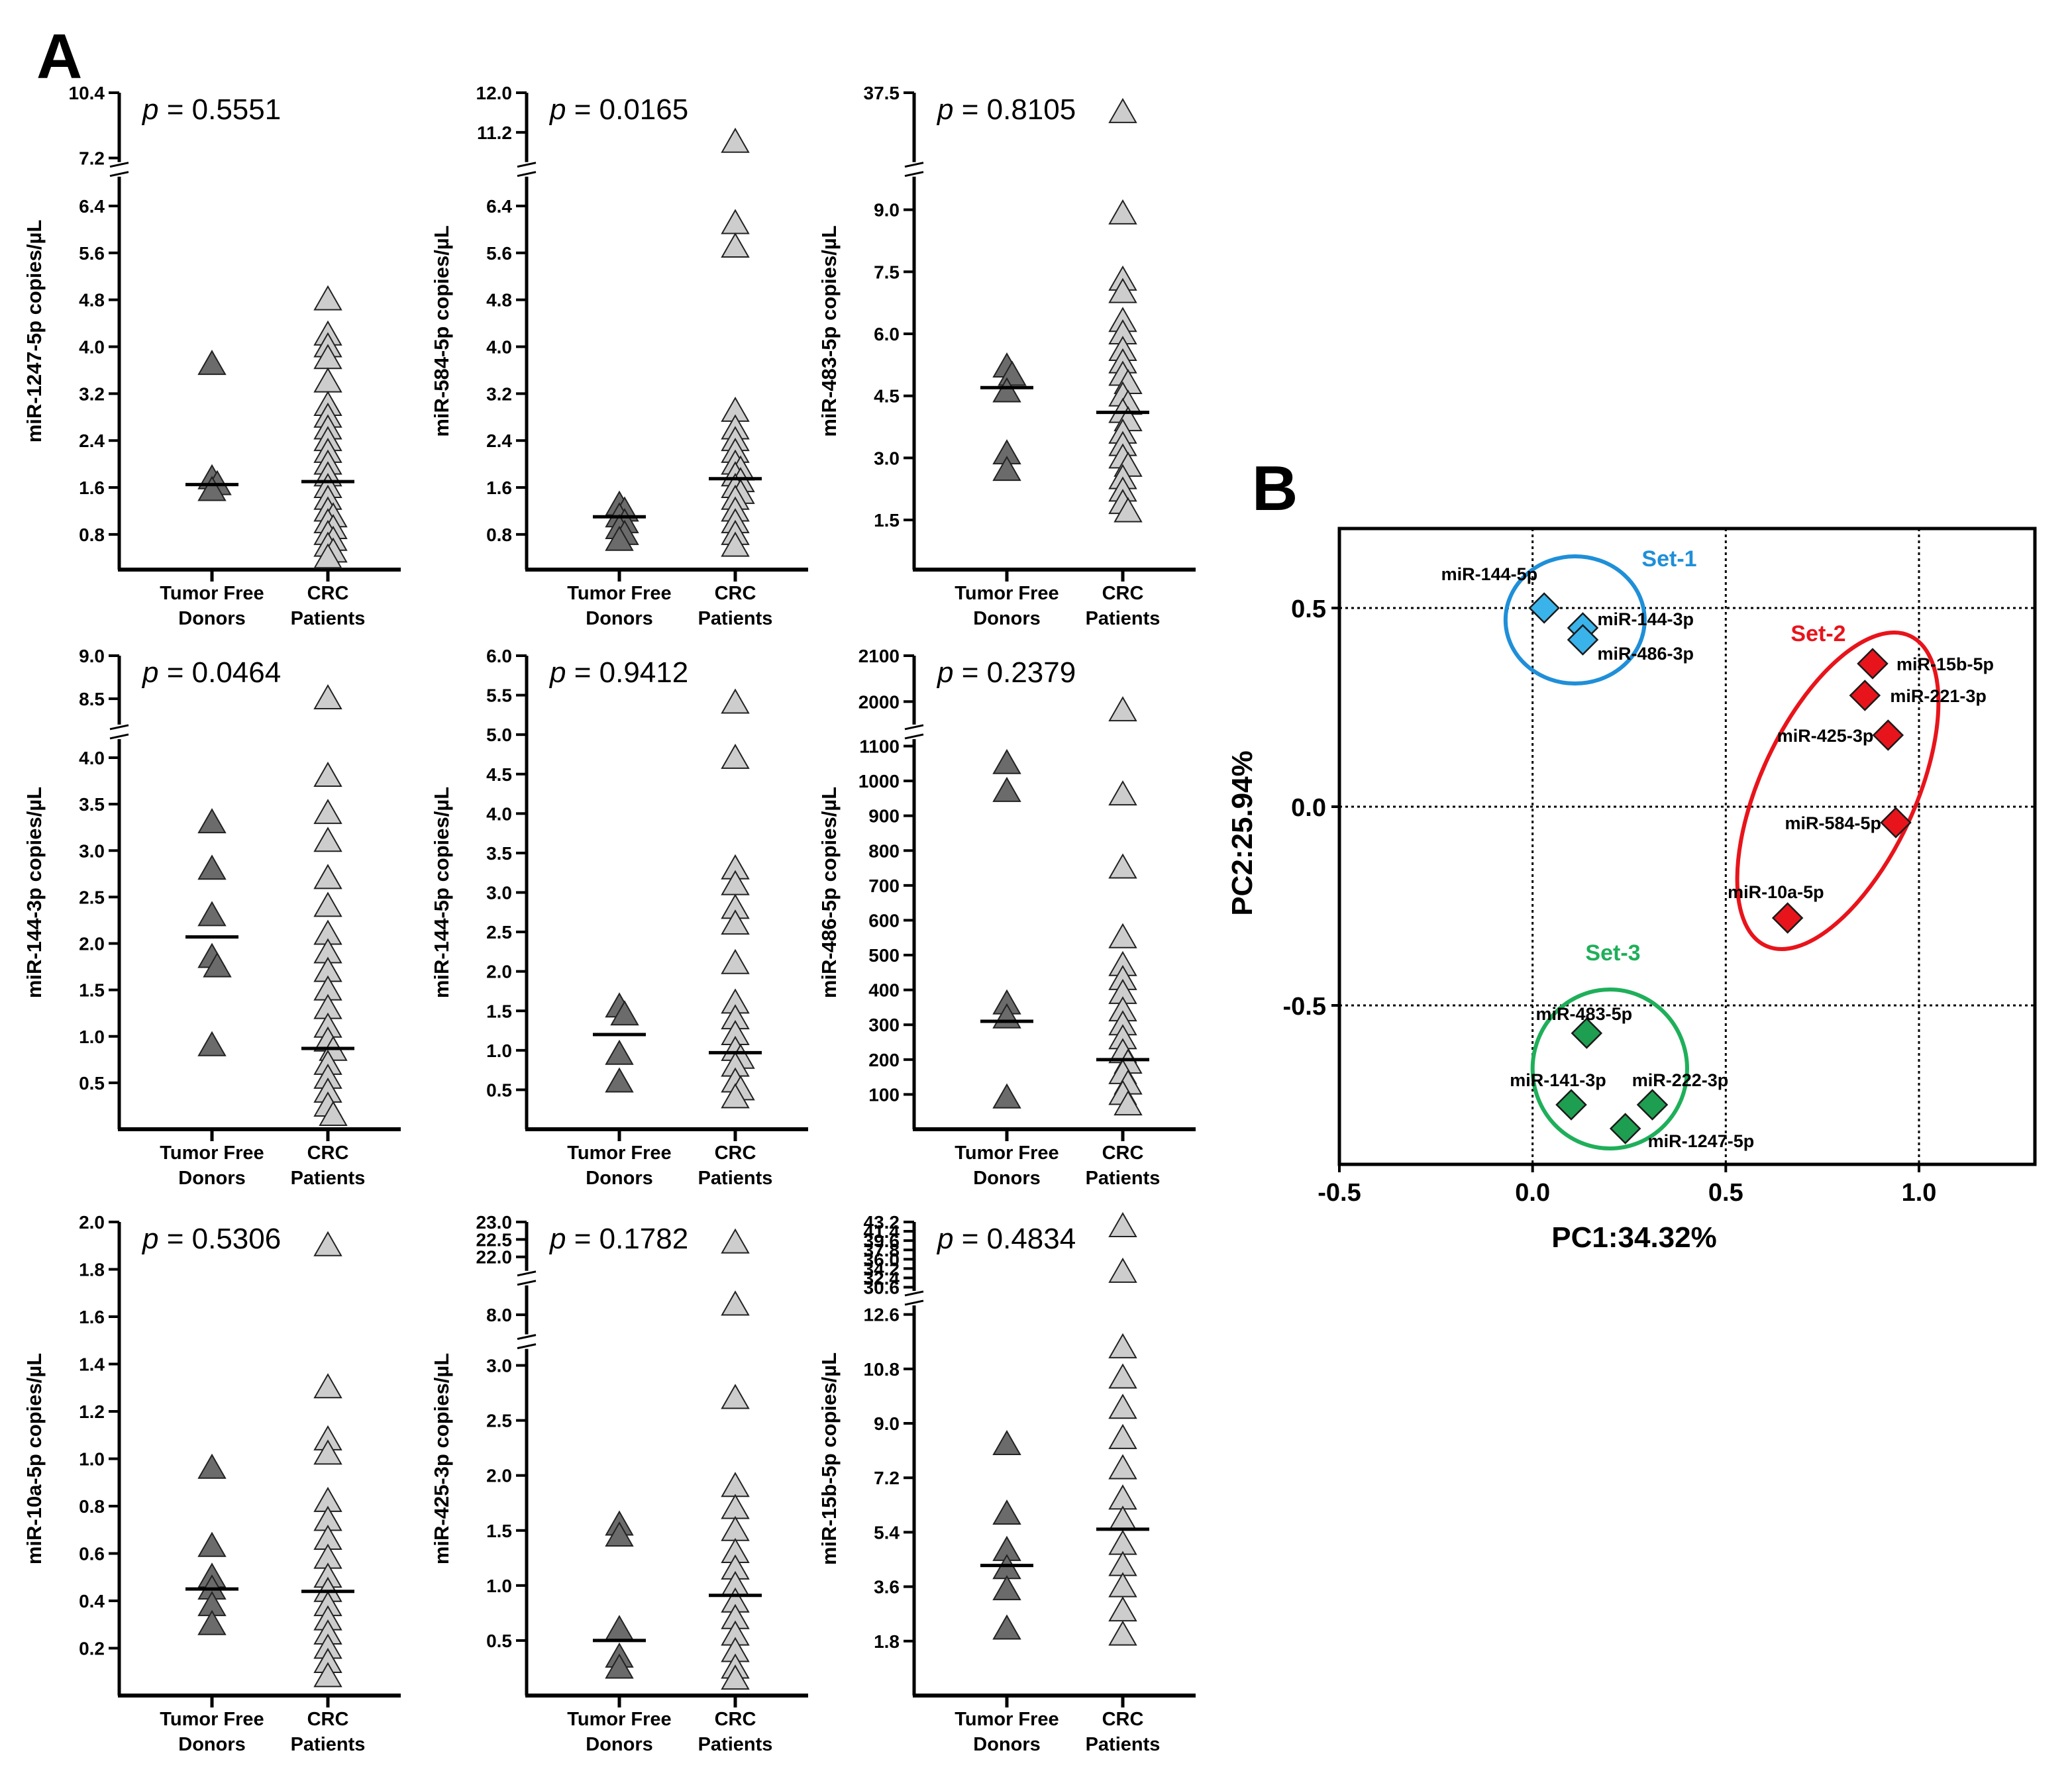 Image resolution: width=2072 pixels, height=1777 pixels. I want to click on pca-point-label: miR-584-5p, so click(1833, 823).